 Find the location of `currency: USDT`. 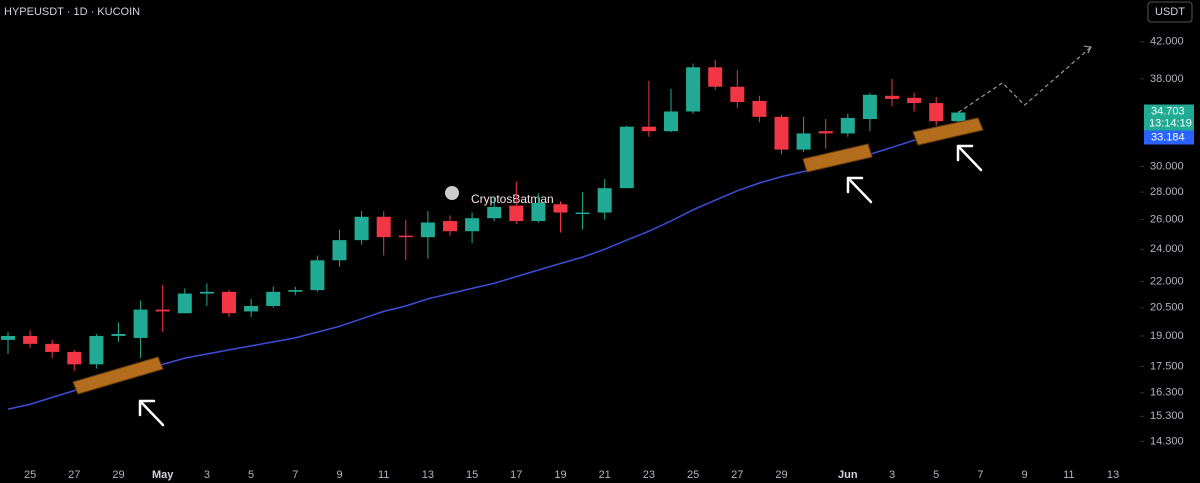

currency: USDT is located at coordinates (1170, 12).